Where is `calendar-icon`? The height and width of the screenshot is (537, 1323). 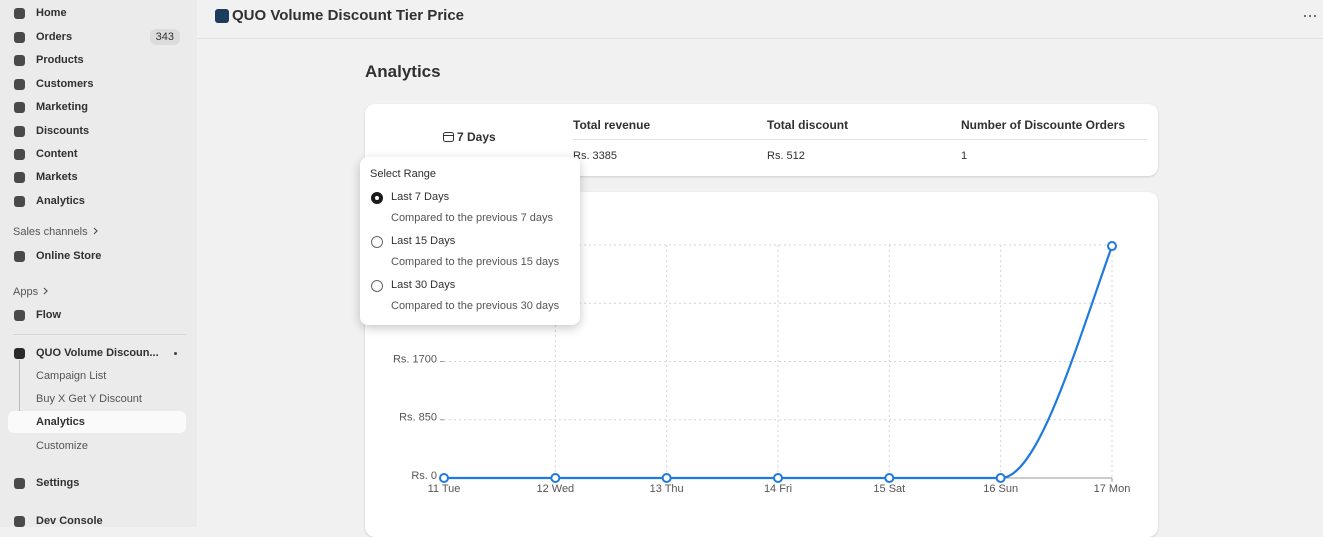
calendar-icon is located at coordinates (448, 137).